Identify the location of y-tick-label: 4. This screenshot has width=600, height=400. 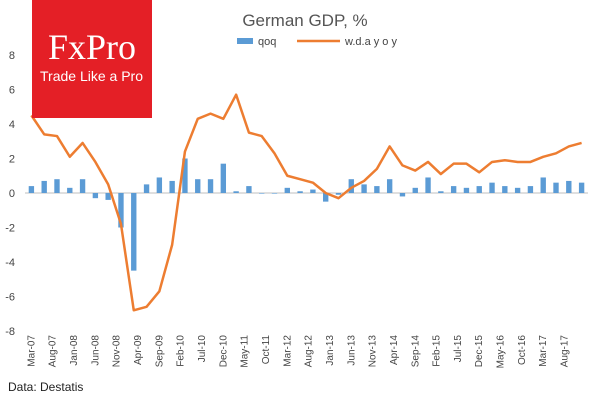
(12, 125).